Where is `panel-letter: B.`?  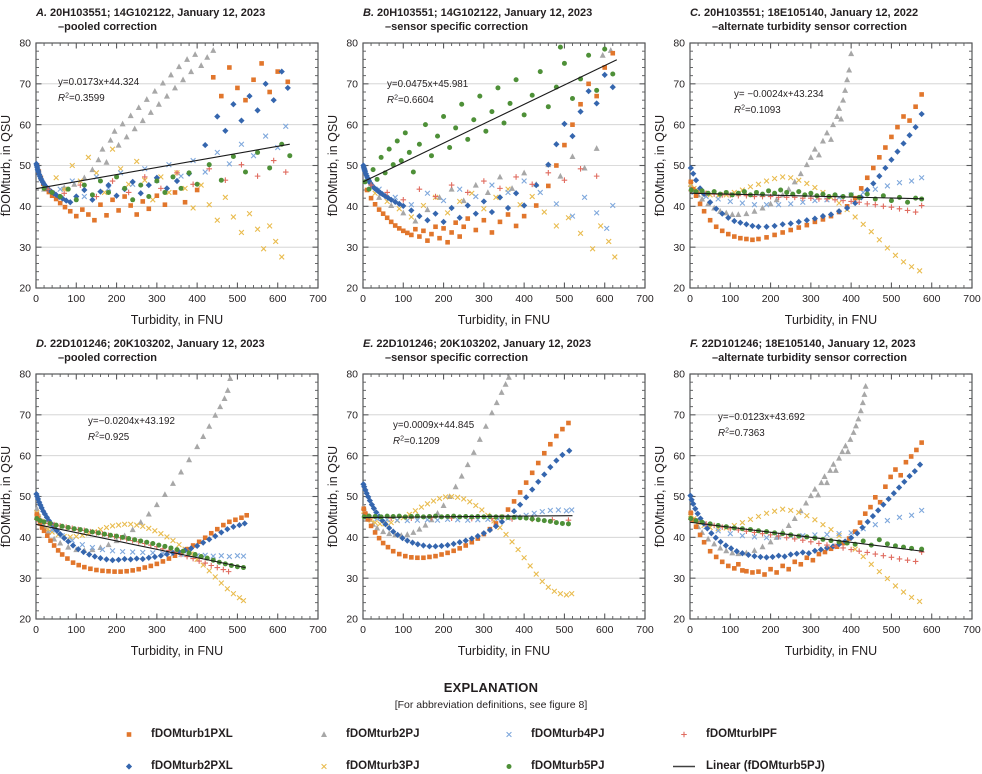
panel-letter: B. is located at coordinates (368, 13).